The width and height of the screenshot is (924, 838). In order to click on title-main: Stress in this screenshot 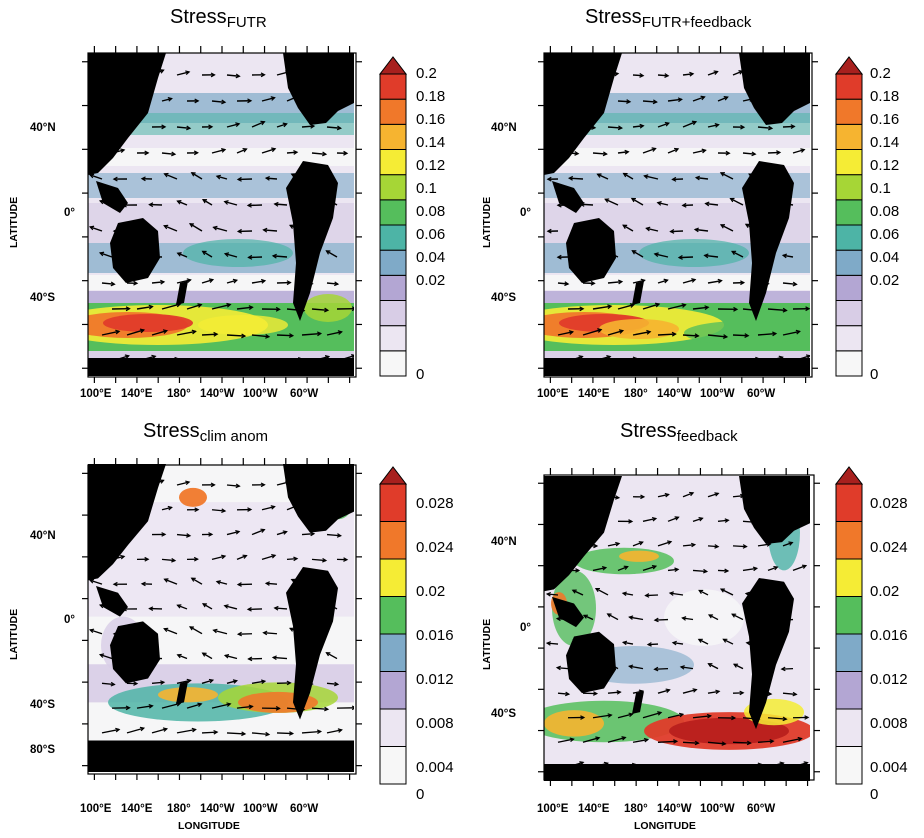, I will do `click(198, 17)`.